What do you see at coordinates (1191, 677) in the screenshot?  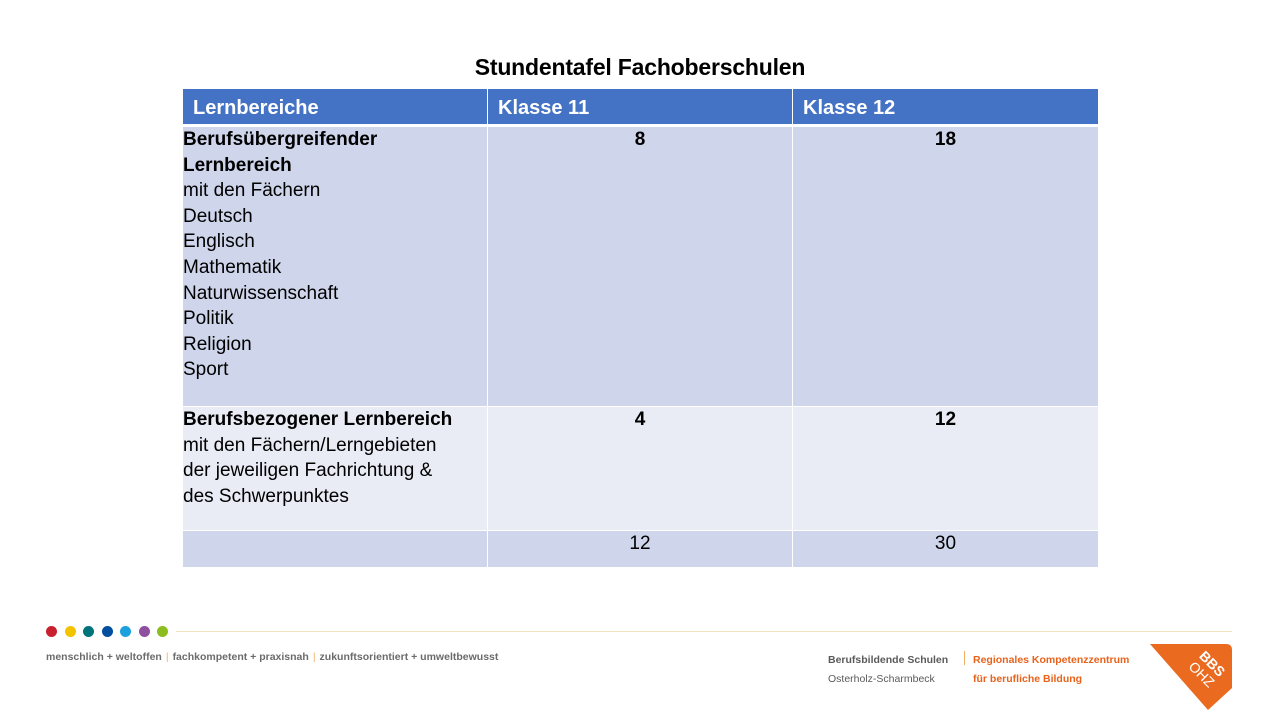 I see `bbs-ohz-logo: BBS OHZ` at bounding box center [1191, 677].